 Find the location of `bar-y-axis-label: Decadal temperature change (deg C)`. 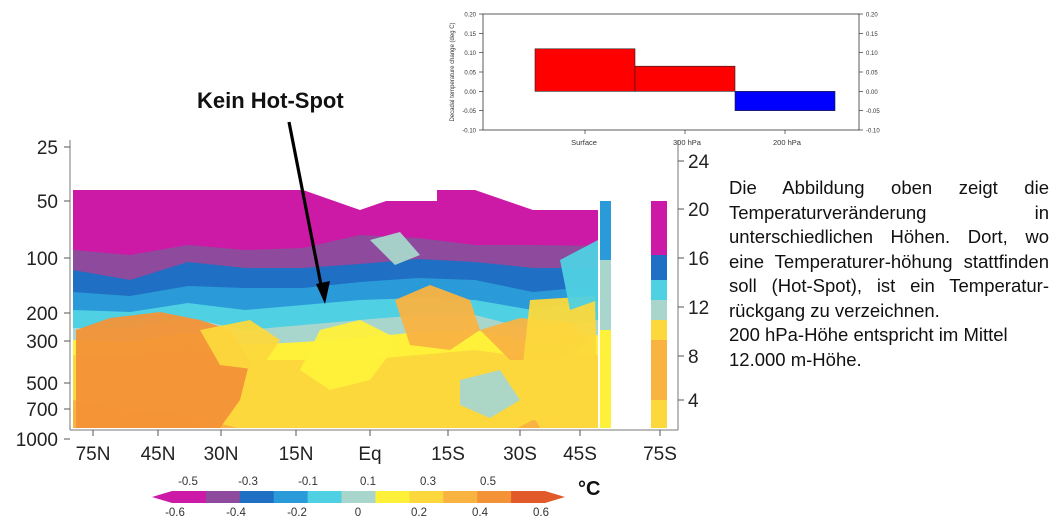

bar-y-axis-label: Decadal temperature change (deg C) is located at coordinates (453, 71).